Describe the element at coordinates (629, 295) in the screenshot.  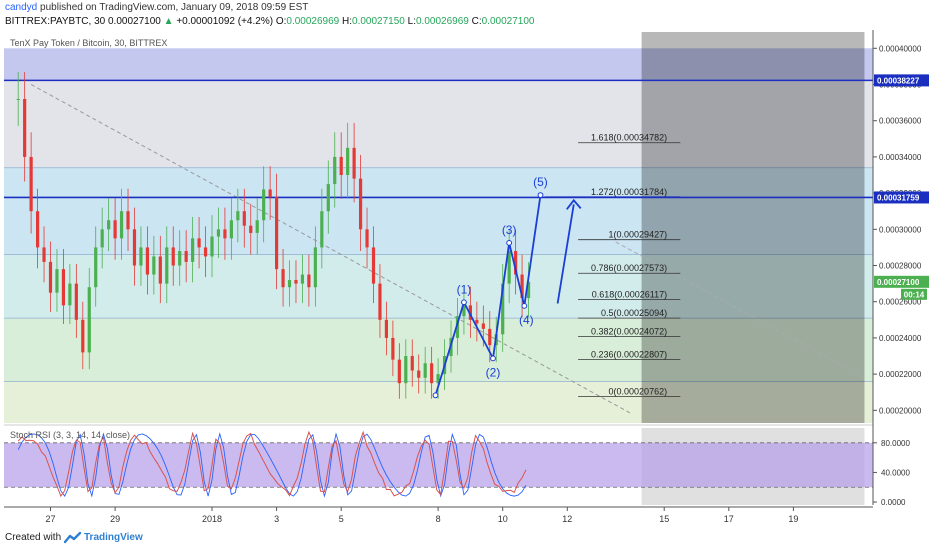
I see `fib-label-4: 0.618(0.00026117)` at that location.